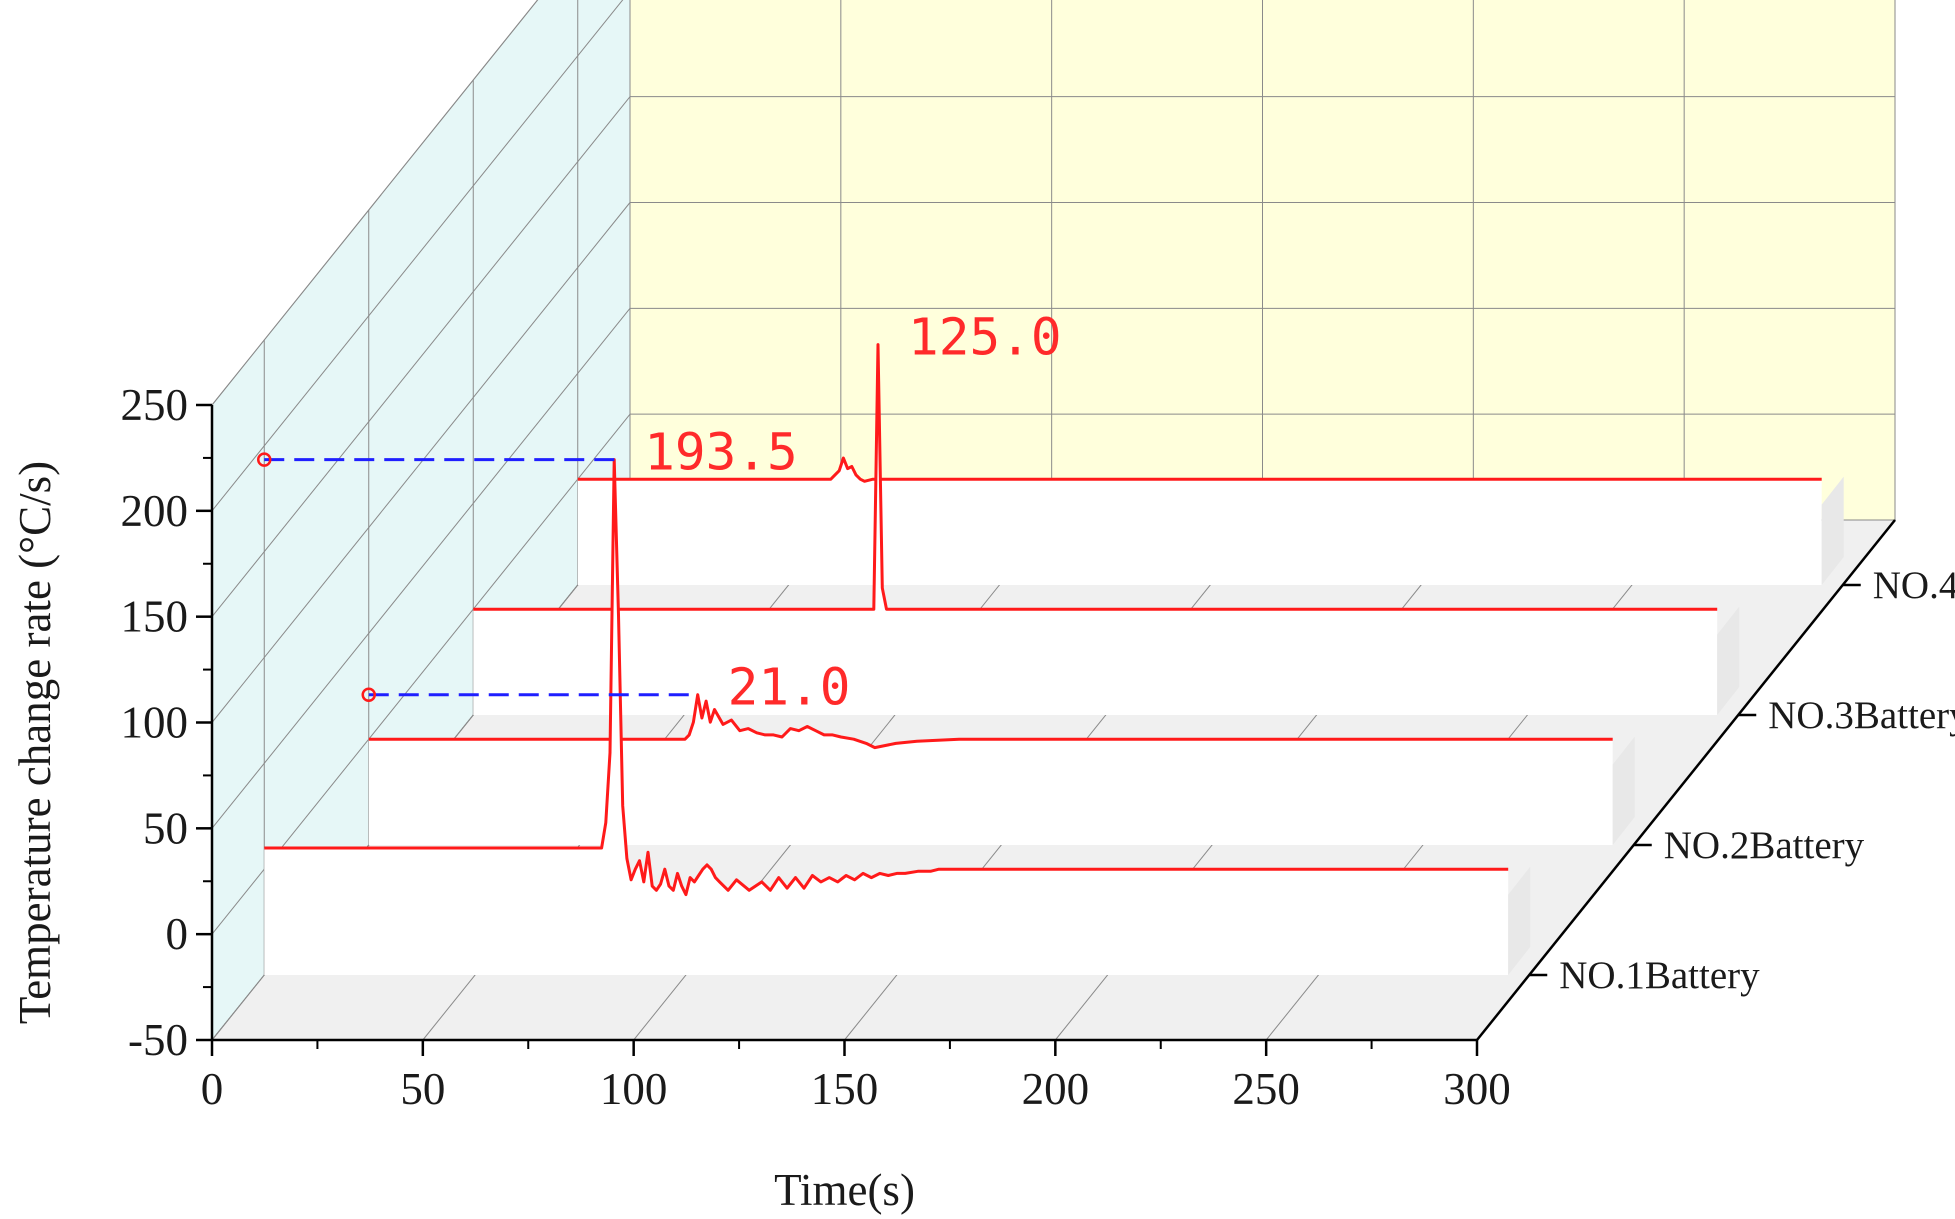  Describe the element at coordinates (1686, 780) in the screenshot. I see `depth-axis-line` at that location.